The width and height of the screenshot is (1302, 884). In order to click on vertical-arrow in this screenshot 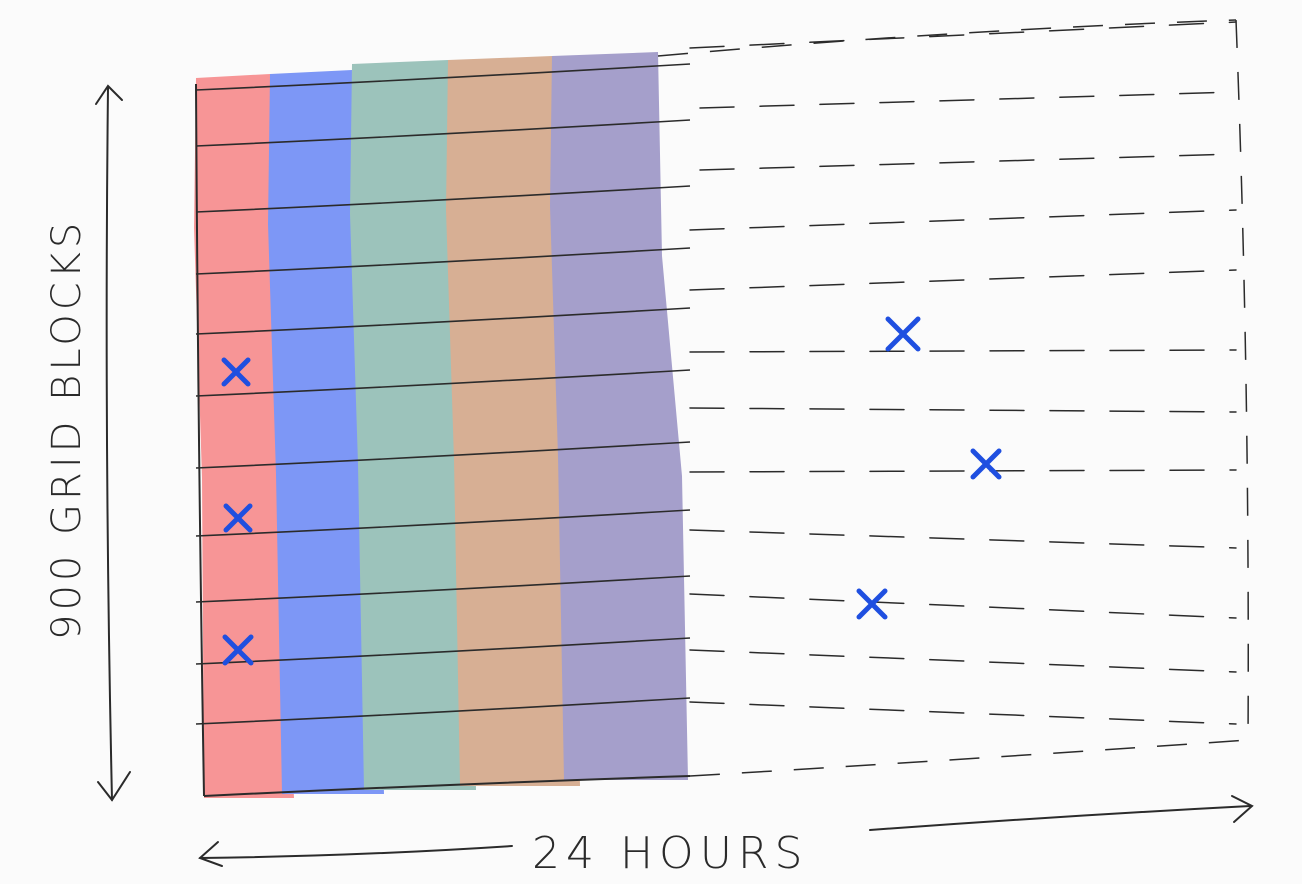, I will do `click(113, 443)`.